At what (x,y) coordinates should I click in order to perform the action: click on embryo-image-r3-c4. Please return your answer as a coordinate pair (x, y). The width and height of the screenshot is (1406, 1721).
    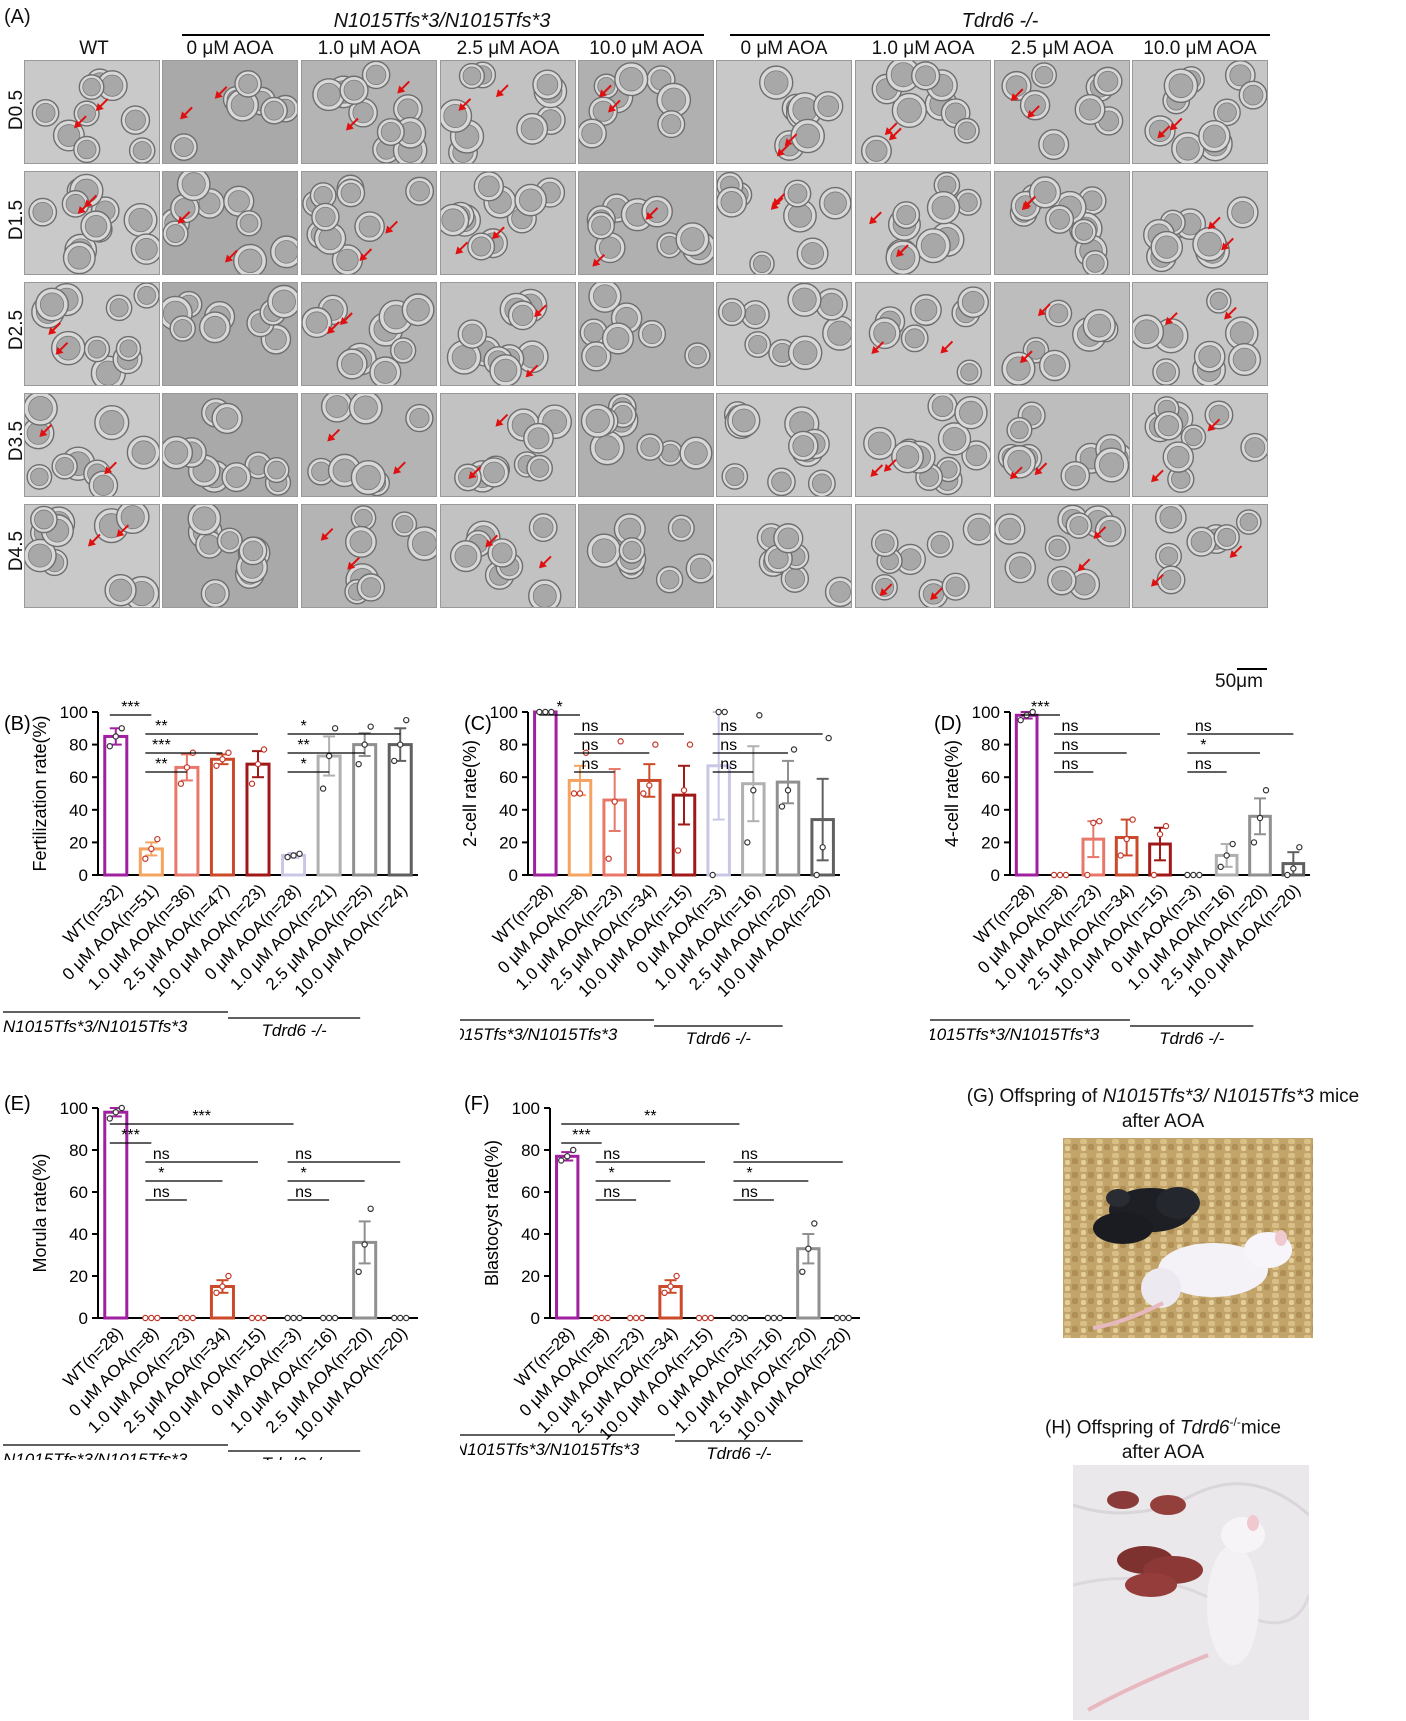
    Looking at the image, I should click on (508, 334).